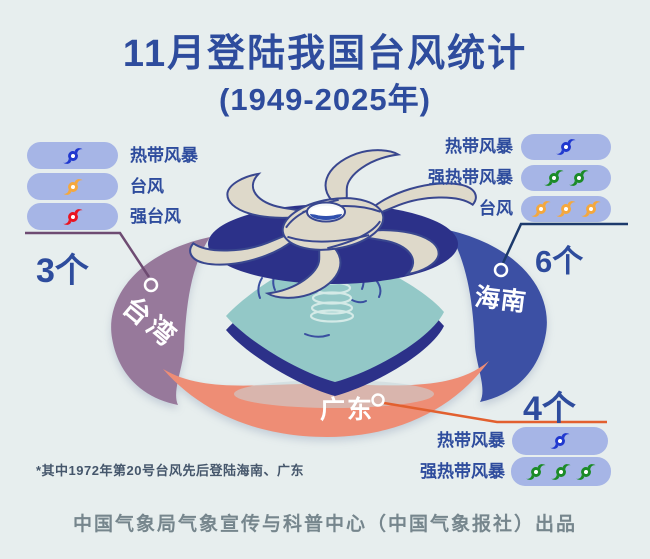  Describe the element at coordinates (335, 317) in the screenshot. I see `sea-diamond-top` at that location.